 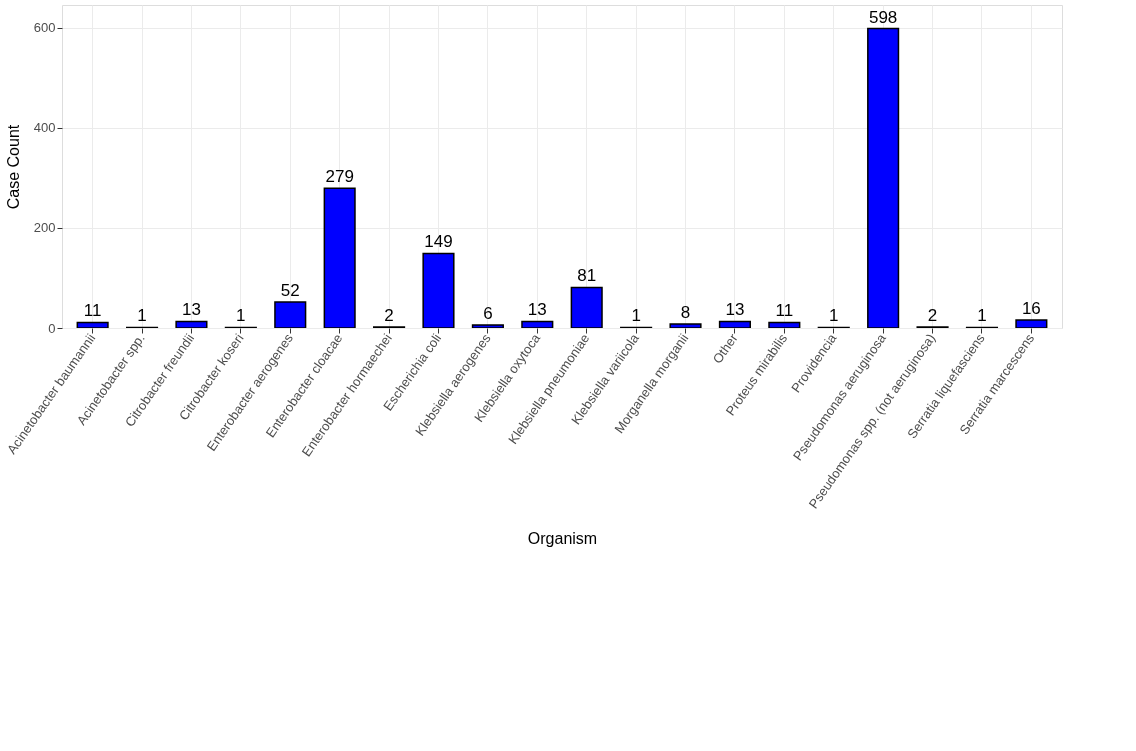 What do you see at coordinates (290, 290) in the screenshot?
I see `data-label: 52` at bounding box center [290, 290].